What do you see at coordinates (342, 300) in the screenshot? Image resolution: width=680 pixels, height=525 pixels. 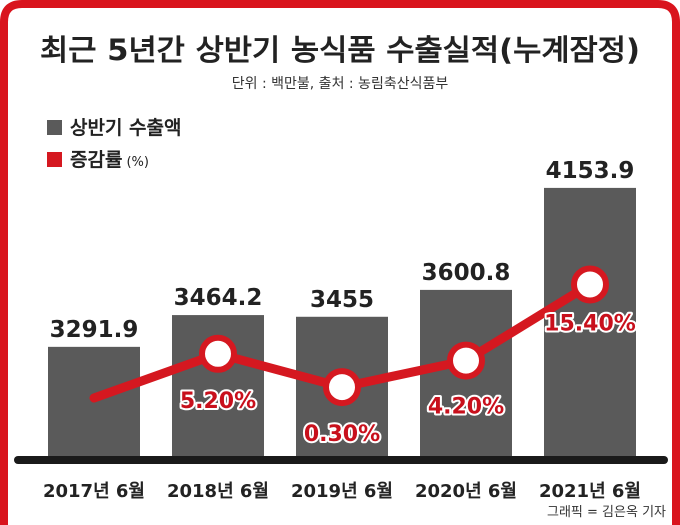 I see `bar-value-label-2: 3455` at bounding box center [342, 300].